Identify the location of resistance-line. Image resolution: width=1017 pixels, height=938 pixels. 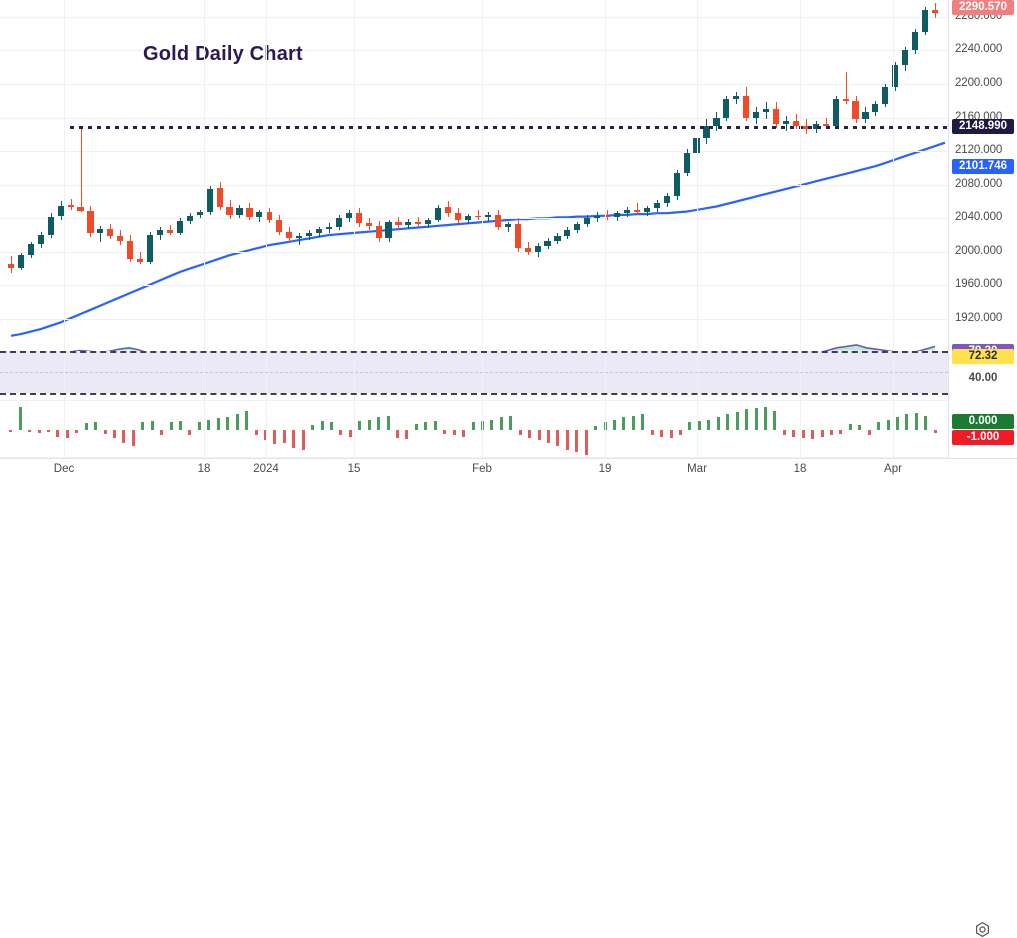
(509, 127).